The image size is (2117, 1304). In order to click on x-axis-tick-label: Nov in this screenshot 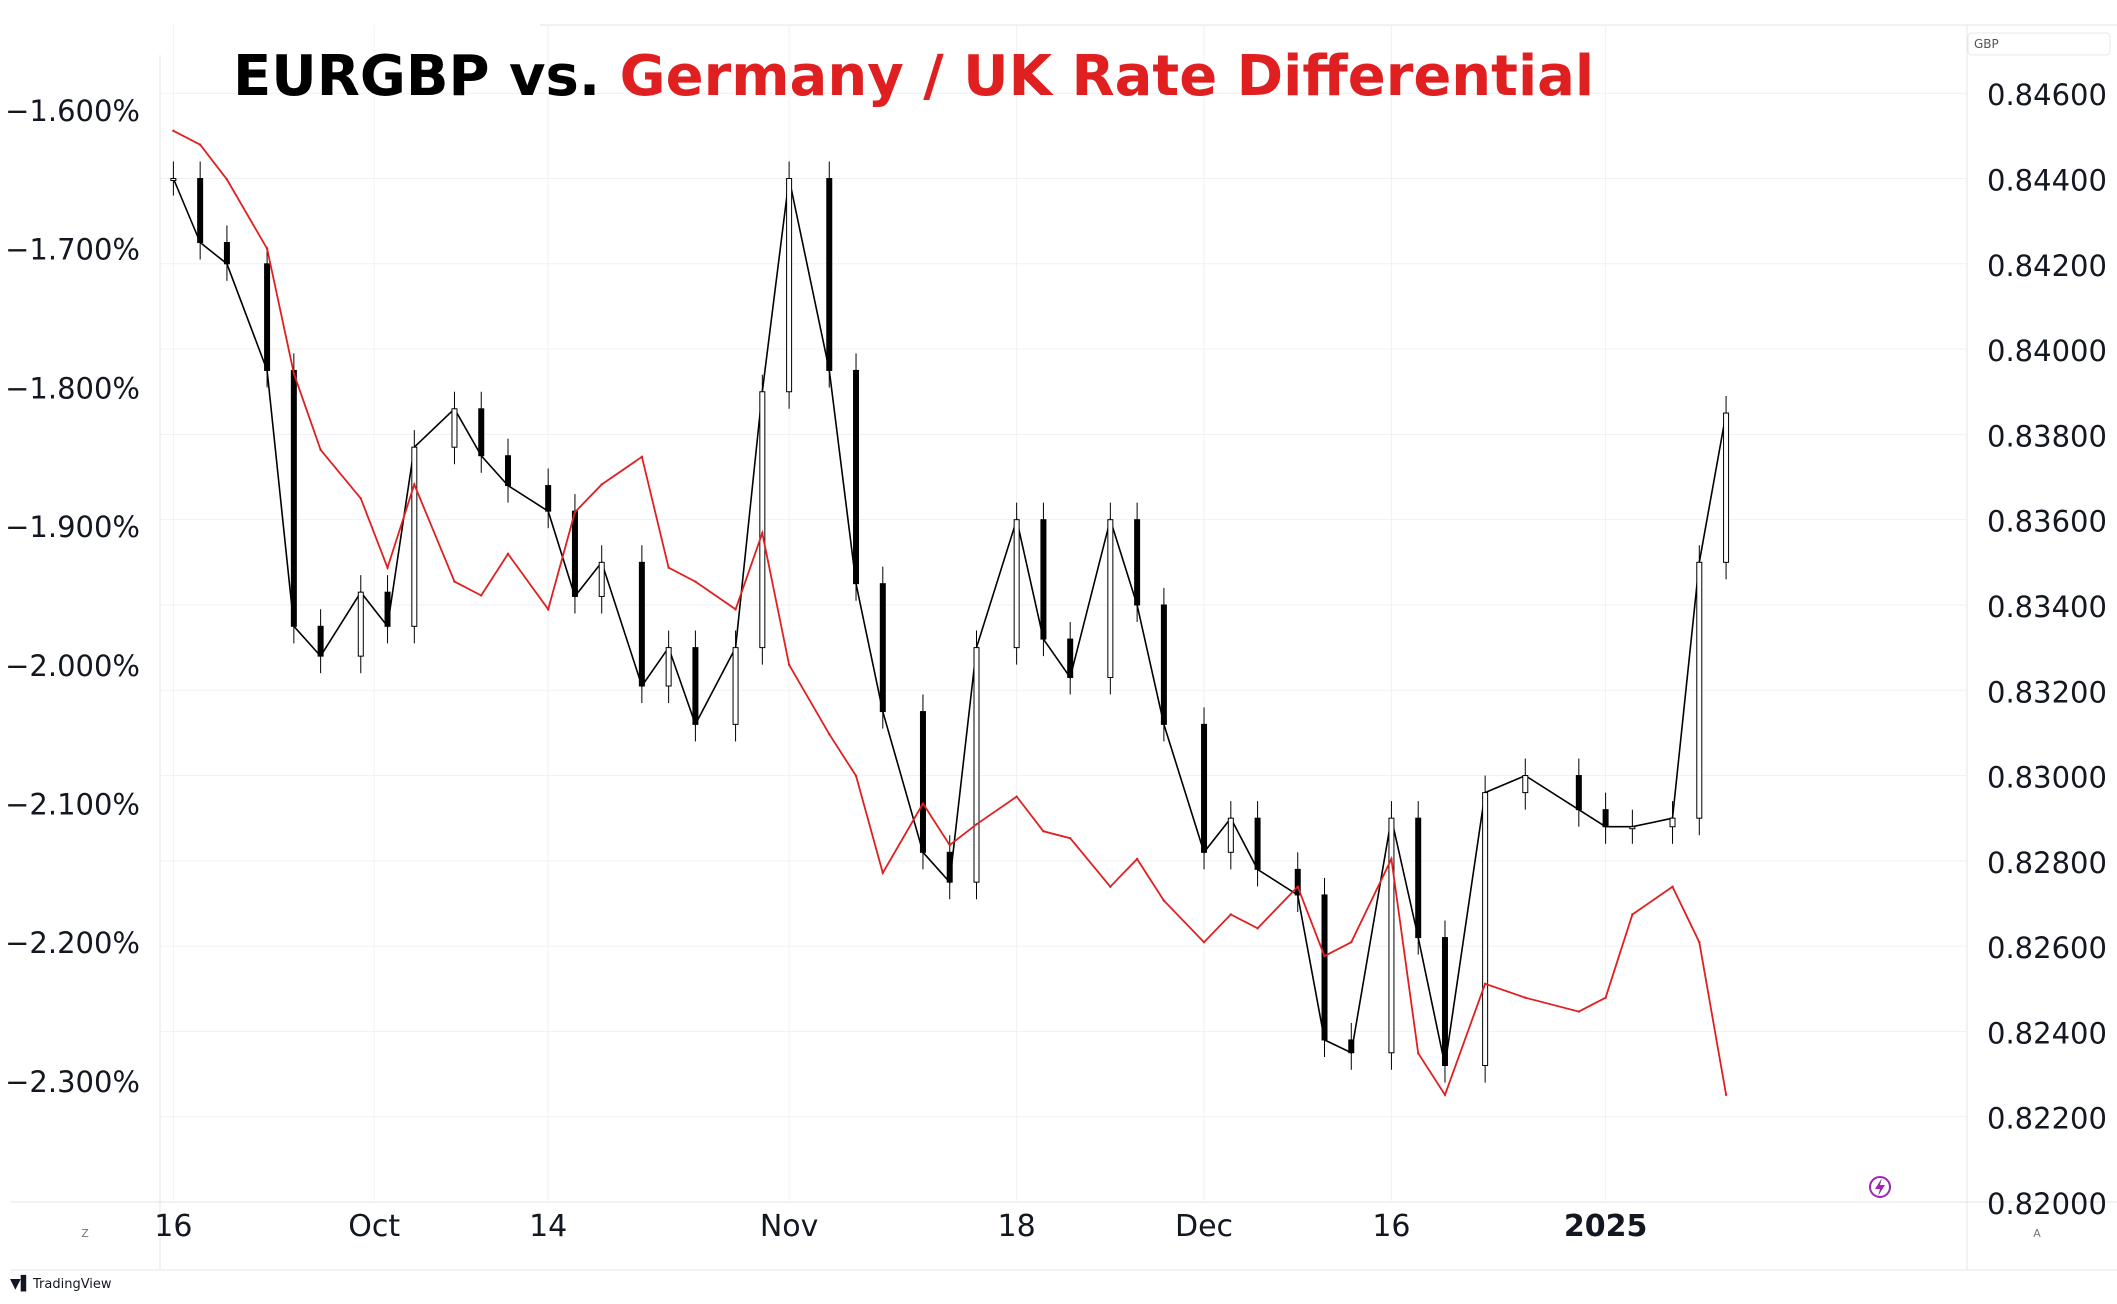, I will do `click(789, 1226)`.